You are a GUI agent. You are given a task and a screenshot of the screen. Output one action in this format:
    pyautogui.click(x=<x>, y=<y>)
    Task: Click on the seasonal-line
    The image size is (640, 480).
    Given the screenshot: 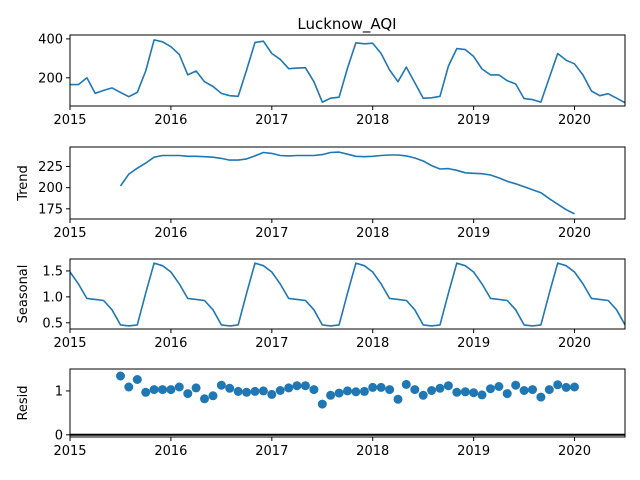 What is the action you would take?
    pyautogui.click(x=347, y=294)
    